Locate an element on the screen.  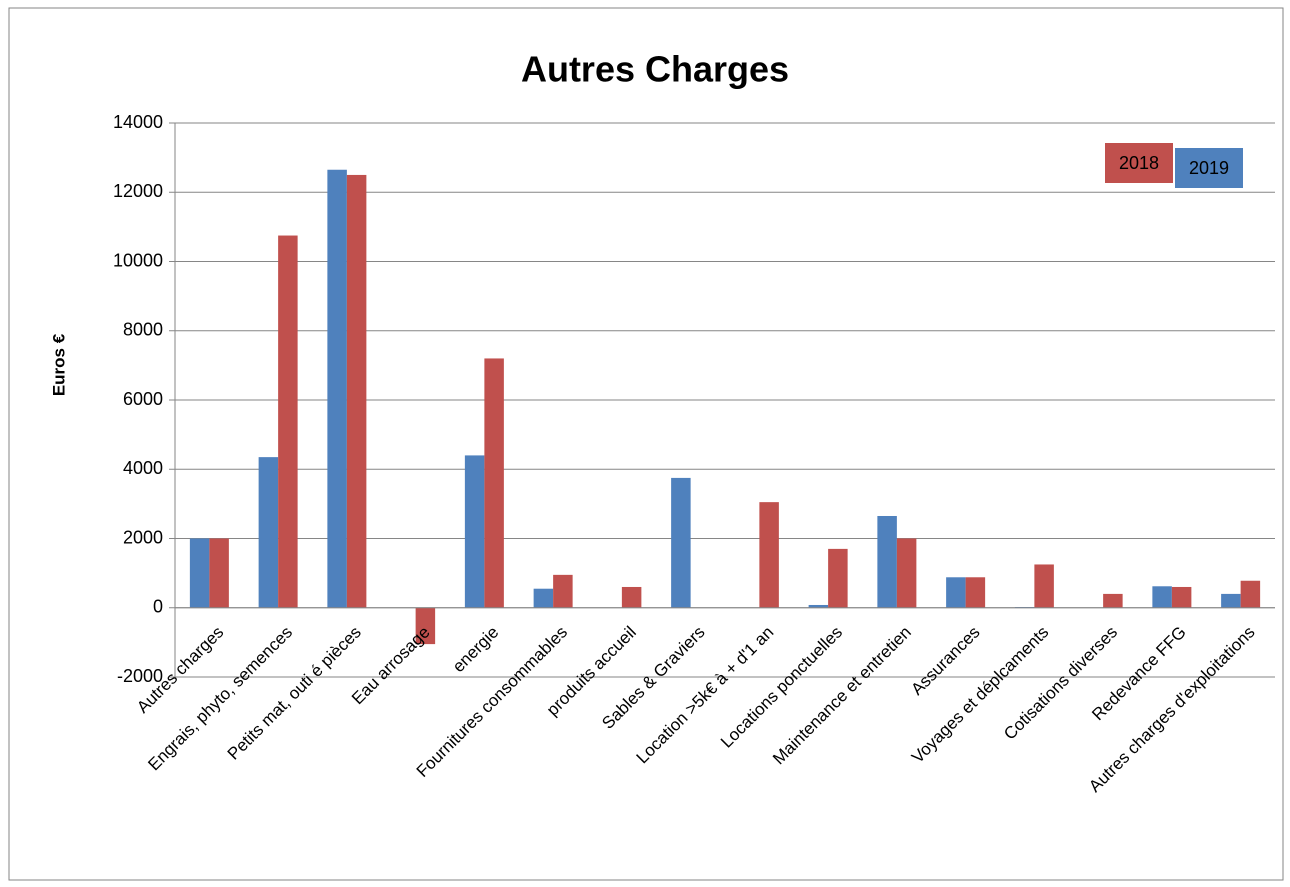
legend-label: 2019 is located at coordinates (1209, 168).